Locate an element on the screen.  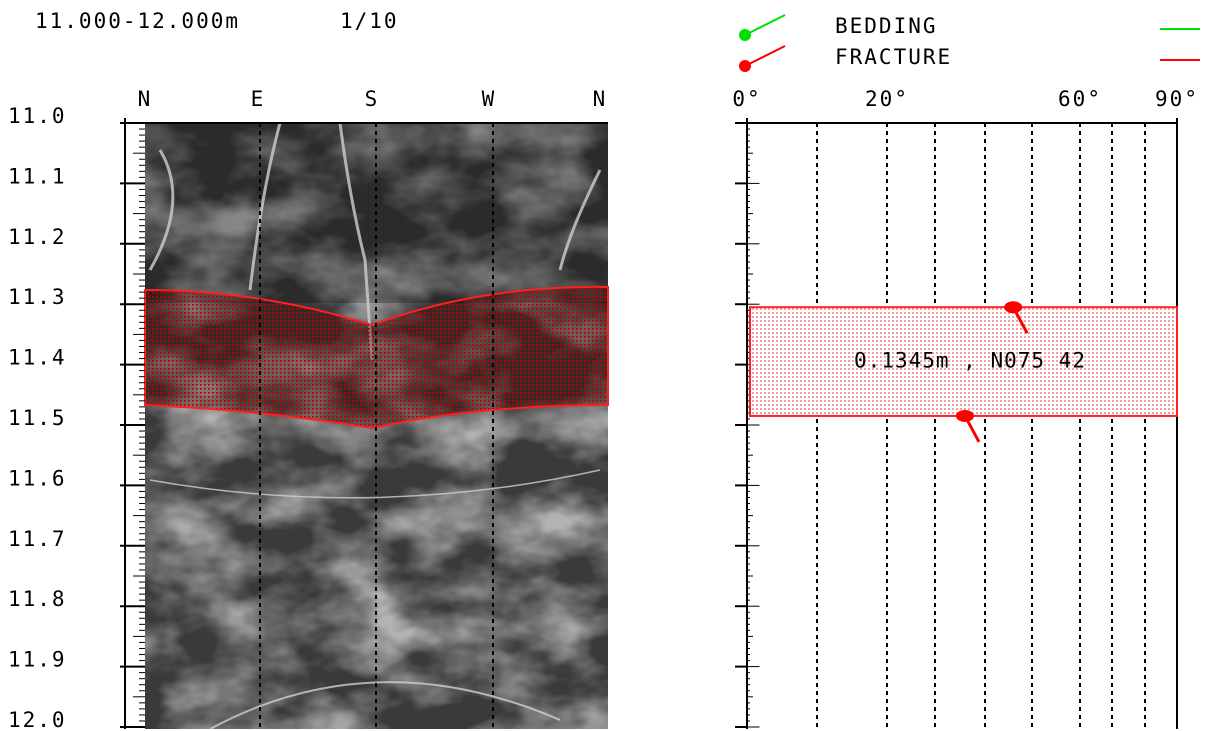
legend-label: FRACTURE is located at coordinates (893, 57).